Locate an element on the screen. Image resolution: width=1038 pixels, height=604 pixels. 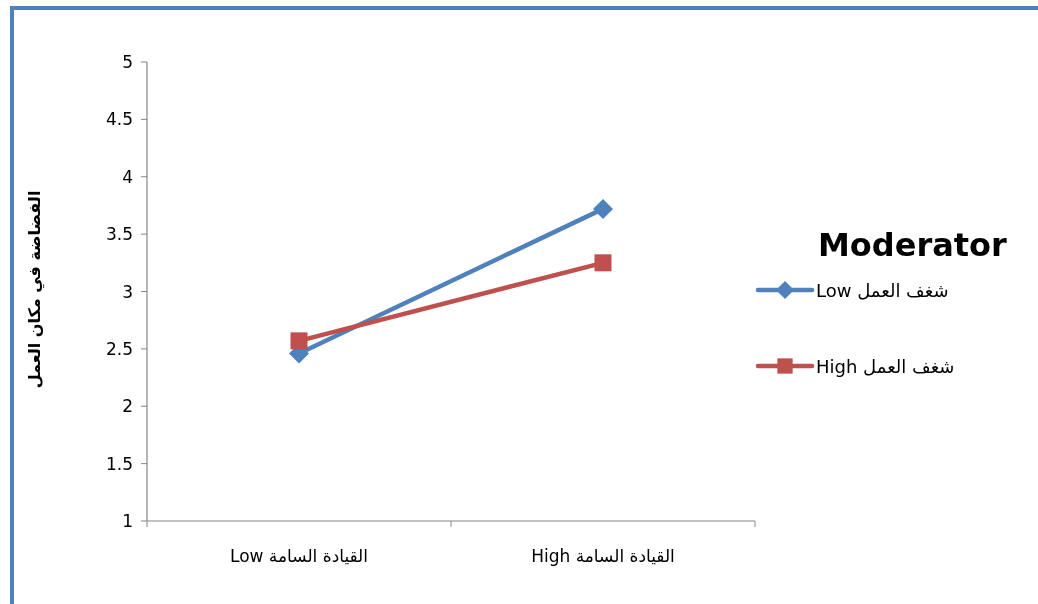
y-tick-label: 2.5 is located at coordinates (119, 348).